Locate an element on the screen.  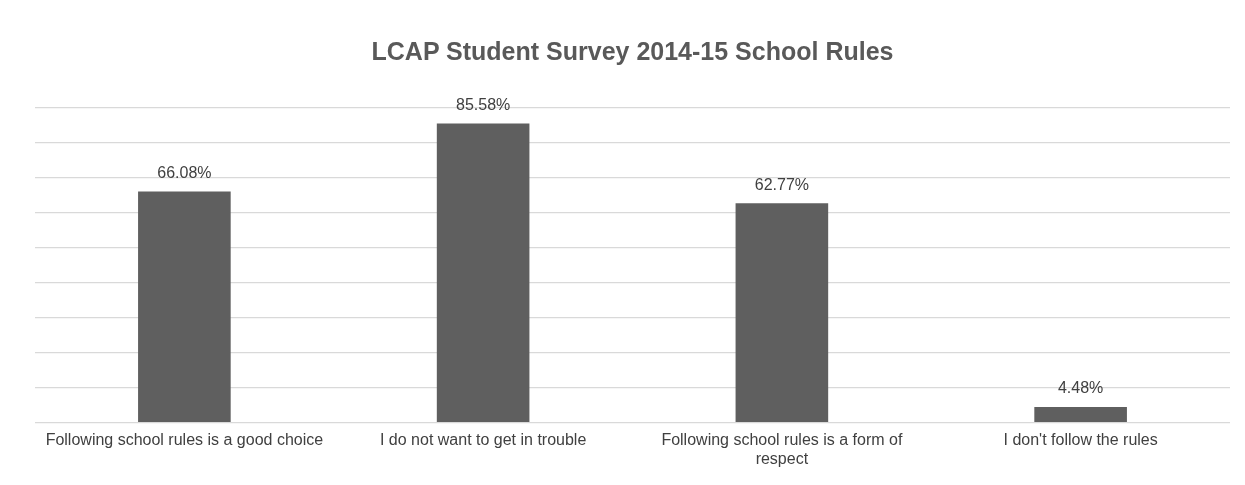
data-label: 62.77% is located at coordinates (782, 184).